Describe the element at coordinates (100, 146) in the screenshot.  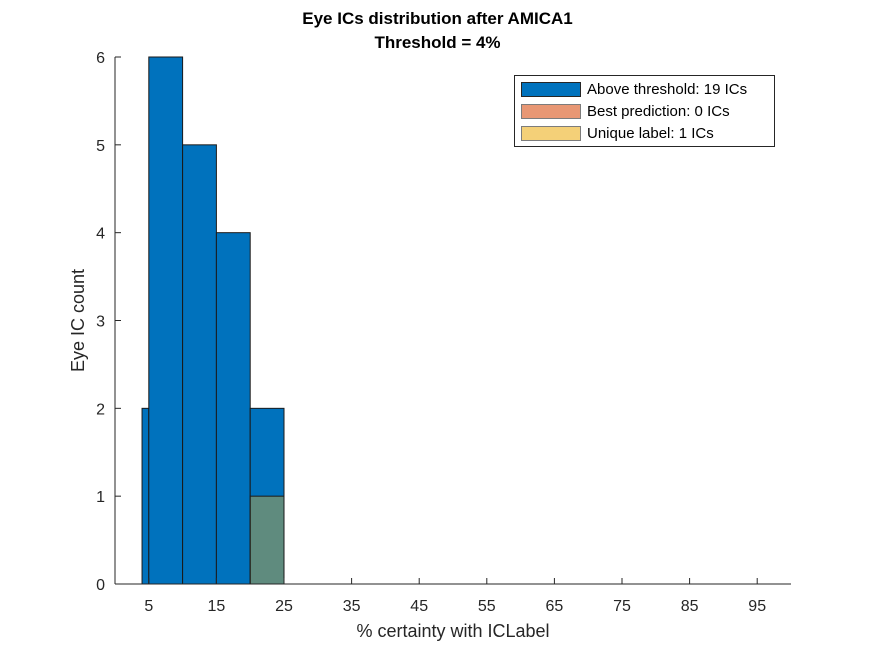
I see `y-tick-label-5: 5` at that location.